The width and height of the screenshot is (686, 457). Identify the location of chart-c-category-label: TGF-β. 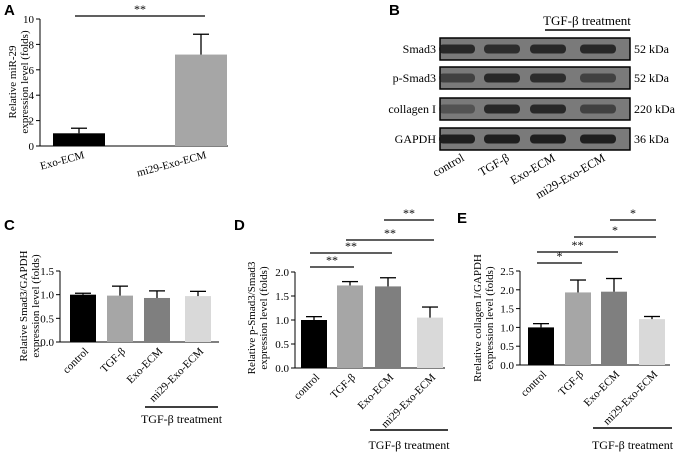
(113, 360).